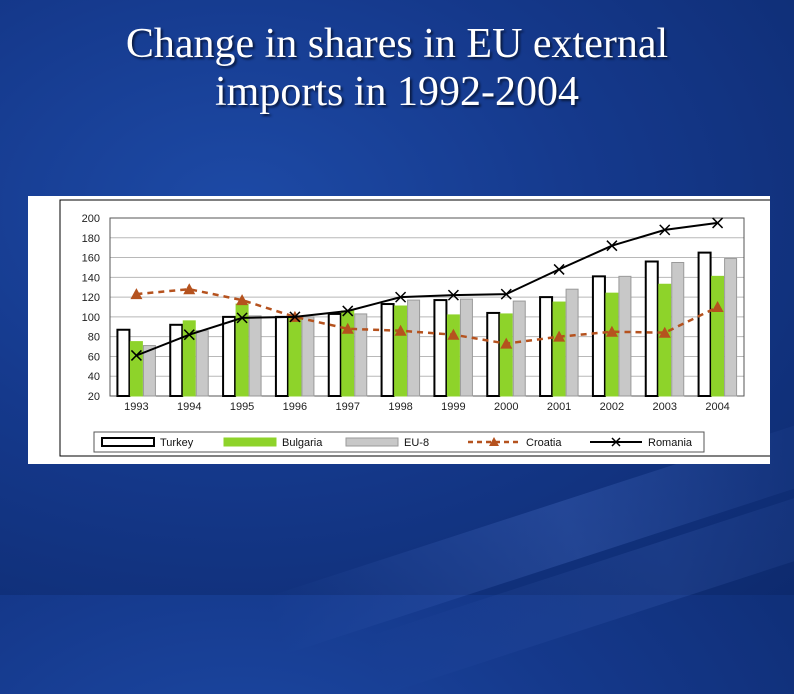 The width and height of the screenshot is (794, 694). Describe the element at coordinates (397, 44) in the screenshot. I see `title-line-1: Change in shares in EU external` at that location.